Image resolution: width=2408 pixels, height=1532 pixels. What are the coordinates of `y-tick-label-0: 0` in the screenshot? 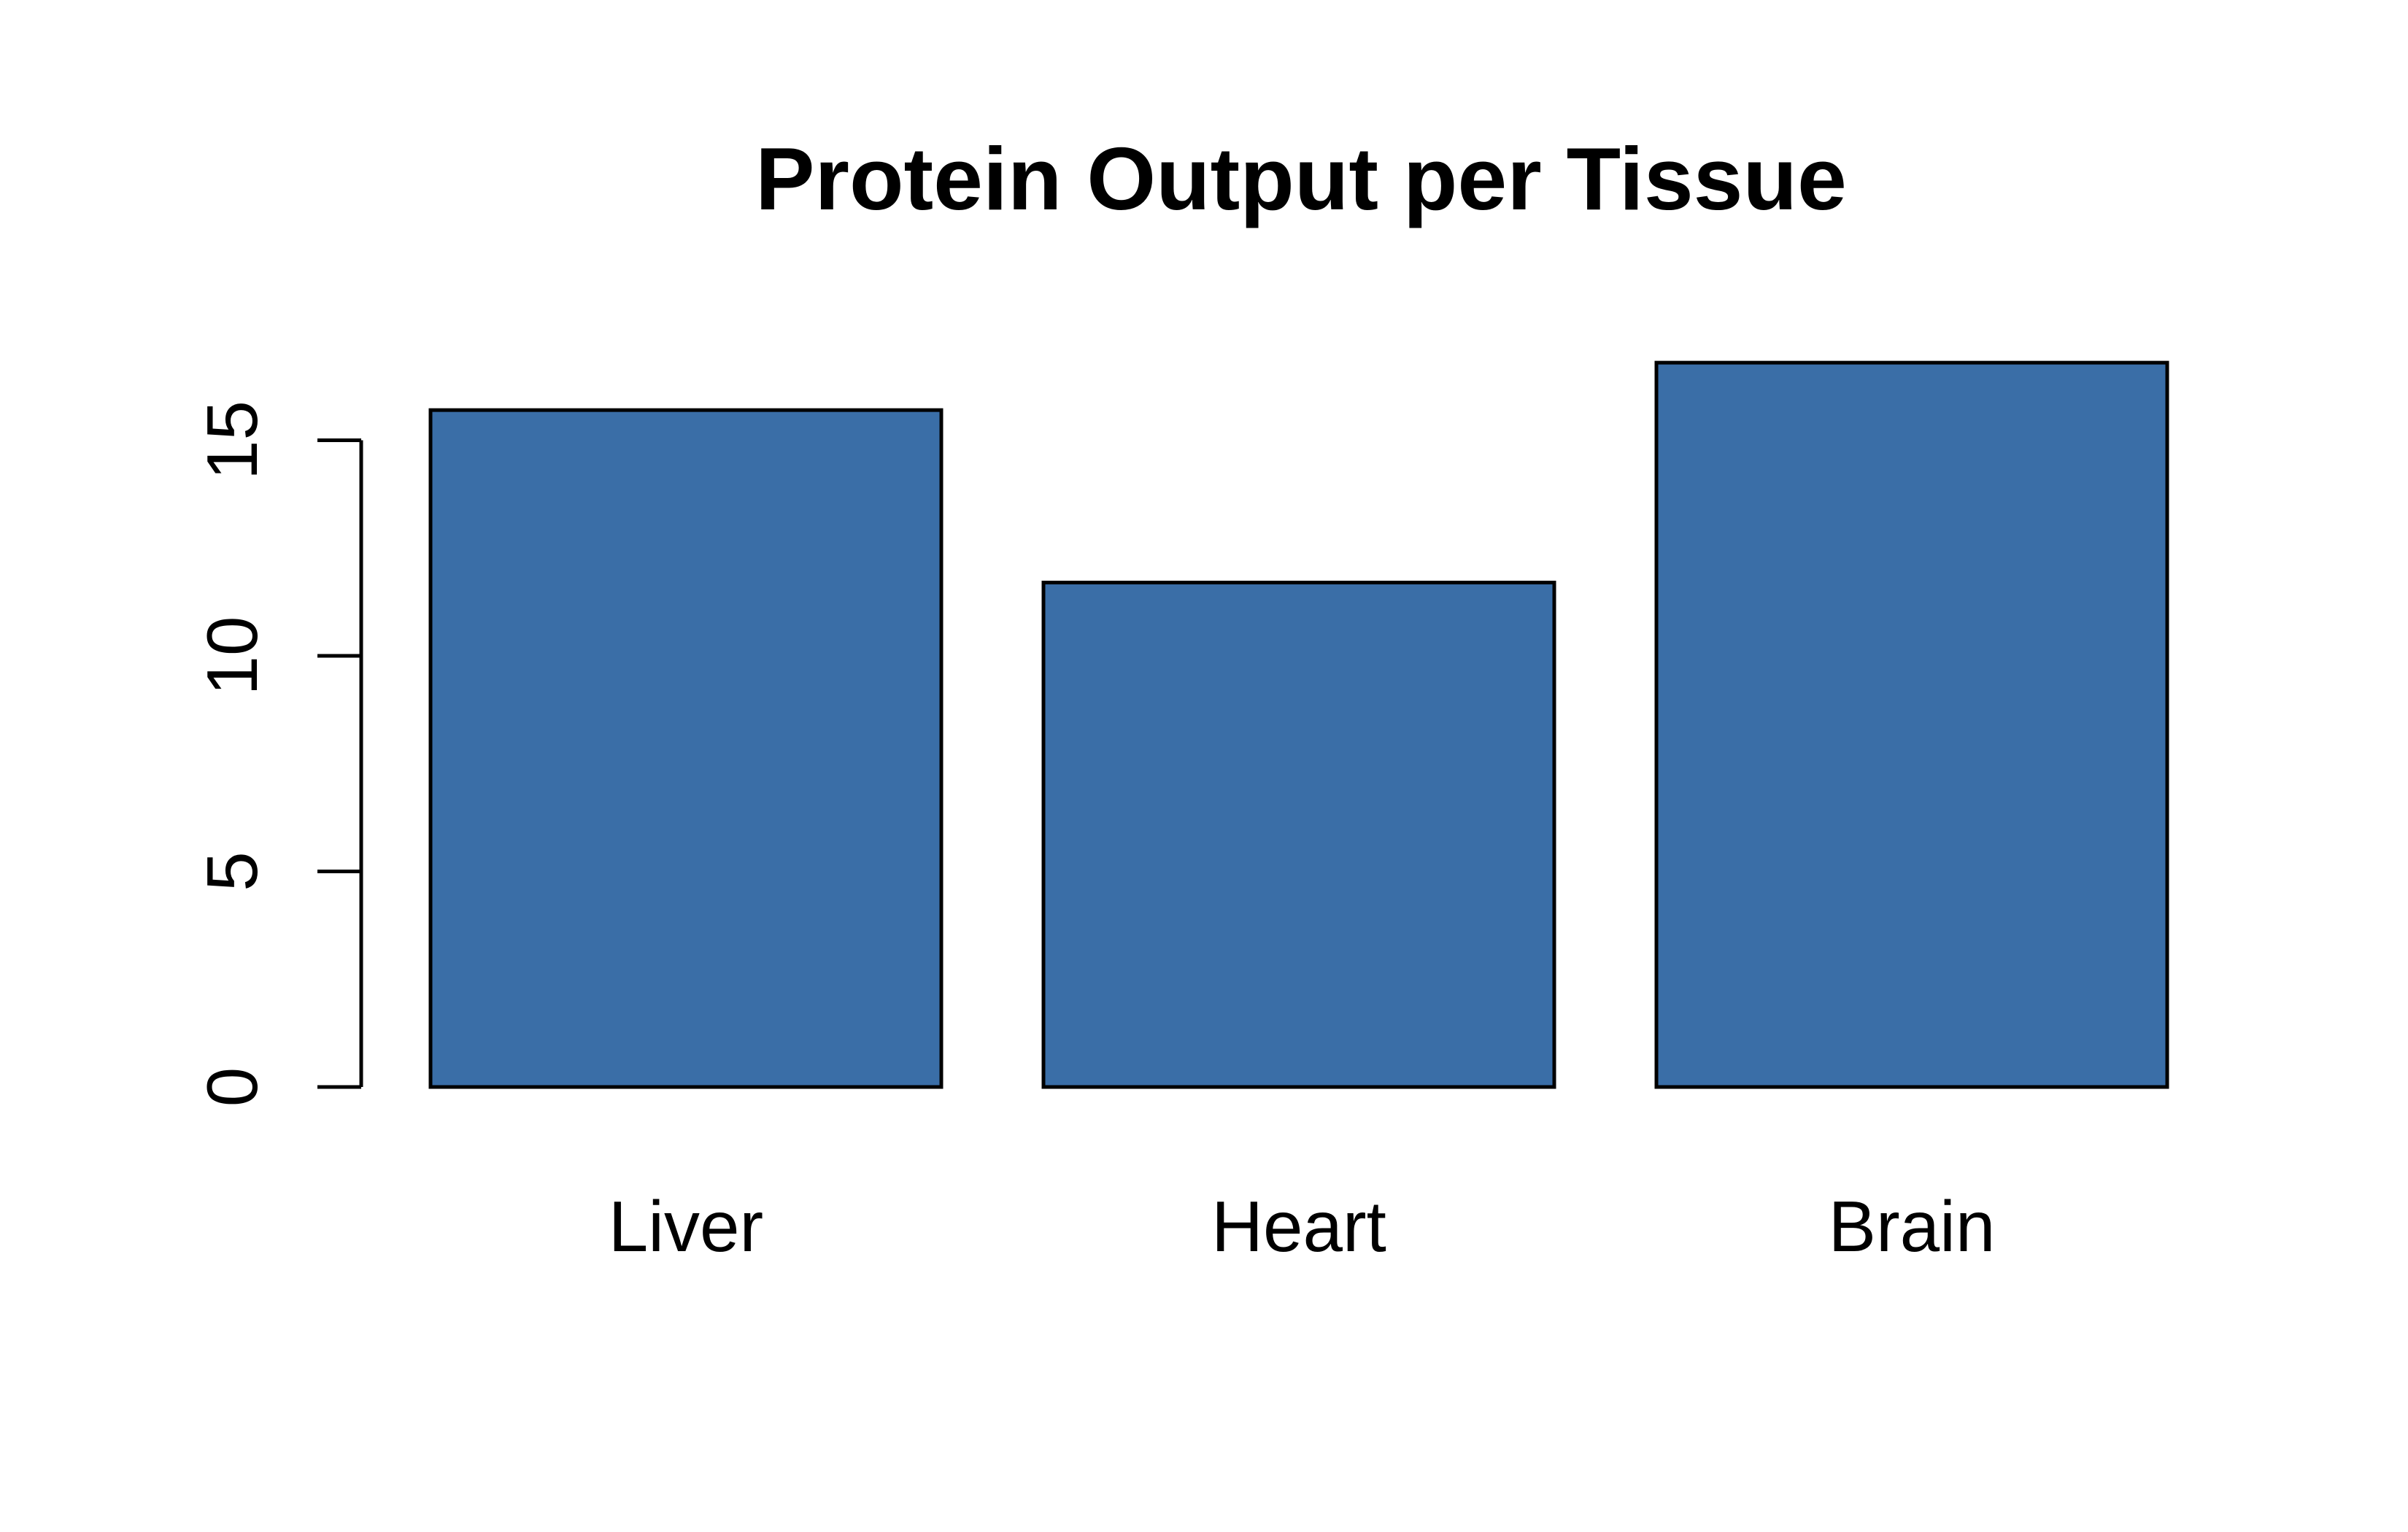 It's located at (232, 1087).